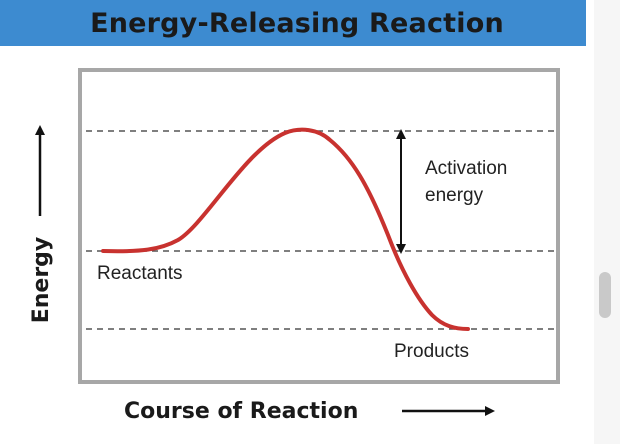 This screenshot has height=444, width=620. I want to click on reactants-label: Reactants, so click(140, 273).